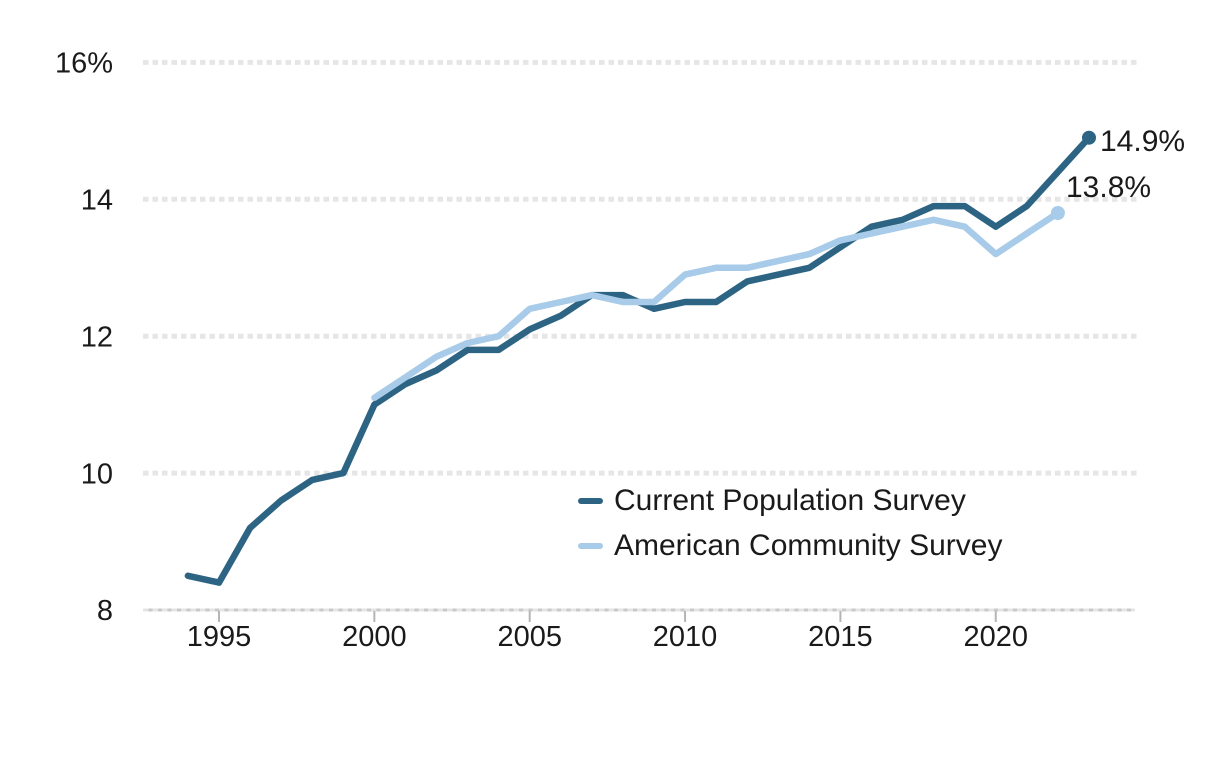 The height and width of the screenshot is (761, 1216). Describe the element at coordinates (374, 637) in the screenshot. I see `x-axis-label: 2000` at that location.